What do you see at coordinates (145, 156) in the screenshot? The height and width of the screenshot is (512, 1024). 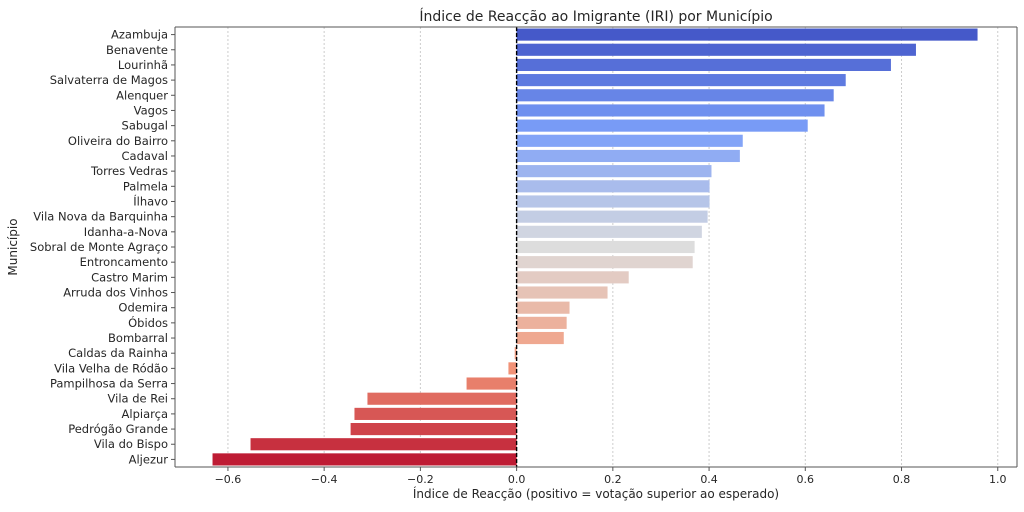 I see `y-tick-label: Cadaval` at bounding box center [145, 156].